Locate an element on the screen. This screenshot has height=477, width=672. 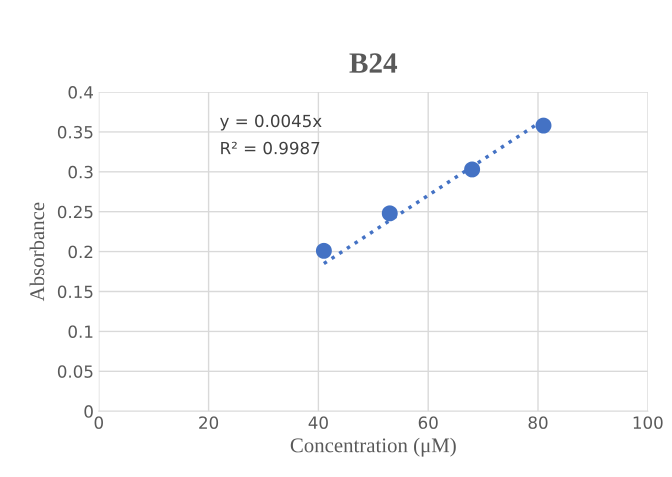
x-tick-label: 40 is located at coordinates (318, 422).